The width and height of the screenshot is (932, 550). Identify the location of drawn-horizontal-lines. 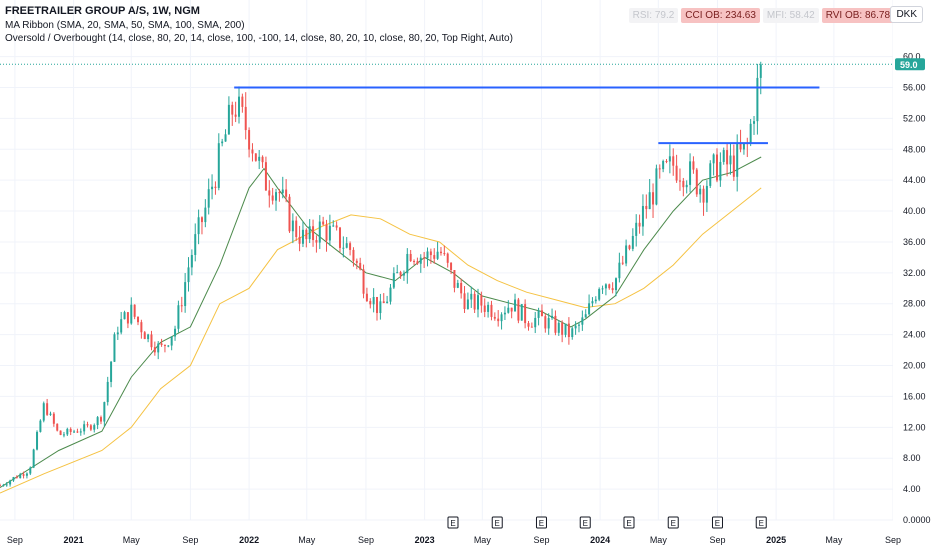
(527, 115).